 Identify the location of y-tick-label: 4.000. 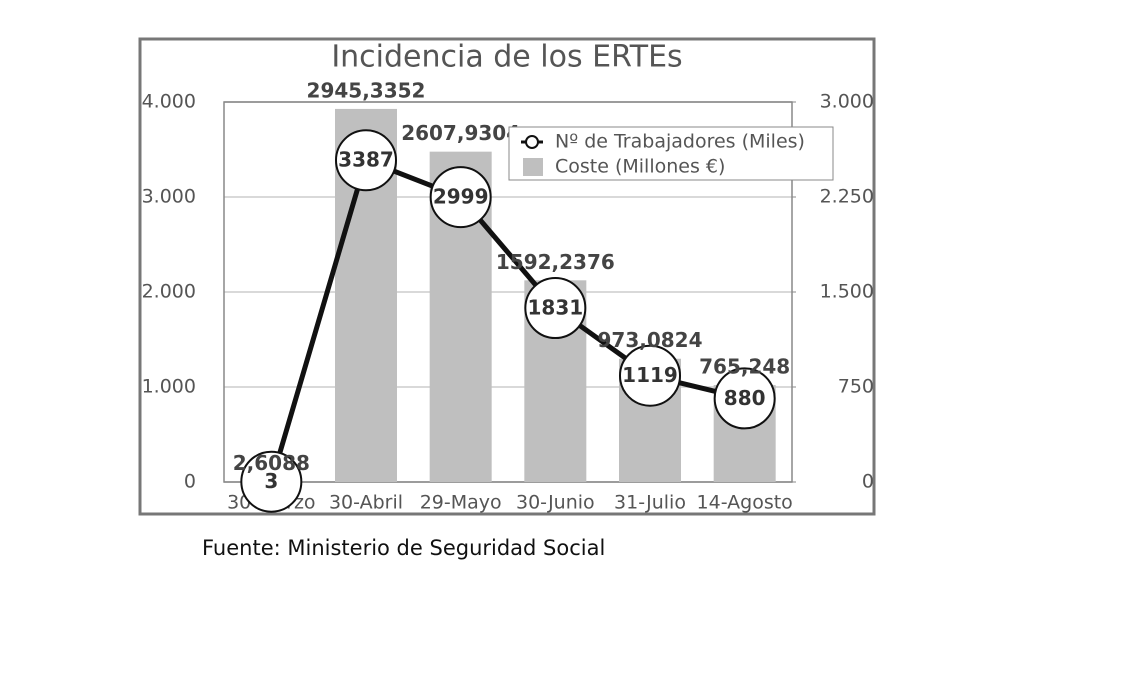
(169, 102).